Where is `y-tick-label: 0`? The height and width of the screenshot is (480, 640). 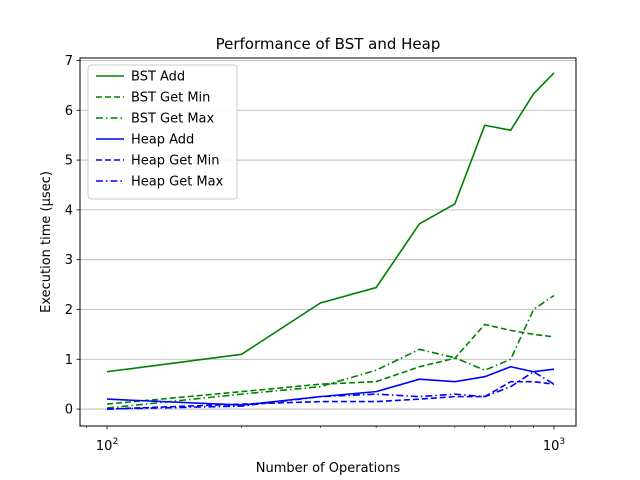 y-tick-label: 0 is located at coordinates (69, 410).